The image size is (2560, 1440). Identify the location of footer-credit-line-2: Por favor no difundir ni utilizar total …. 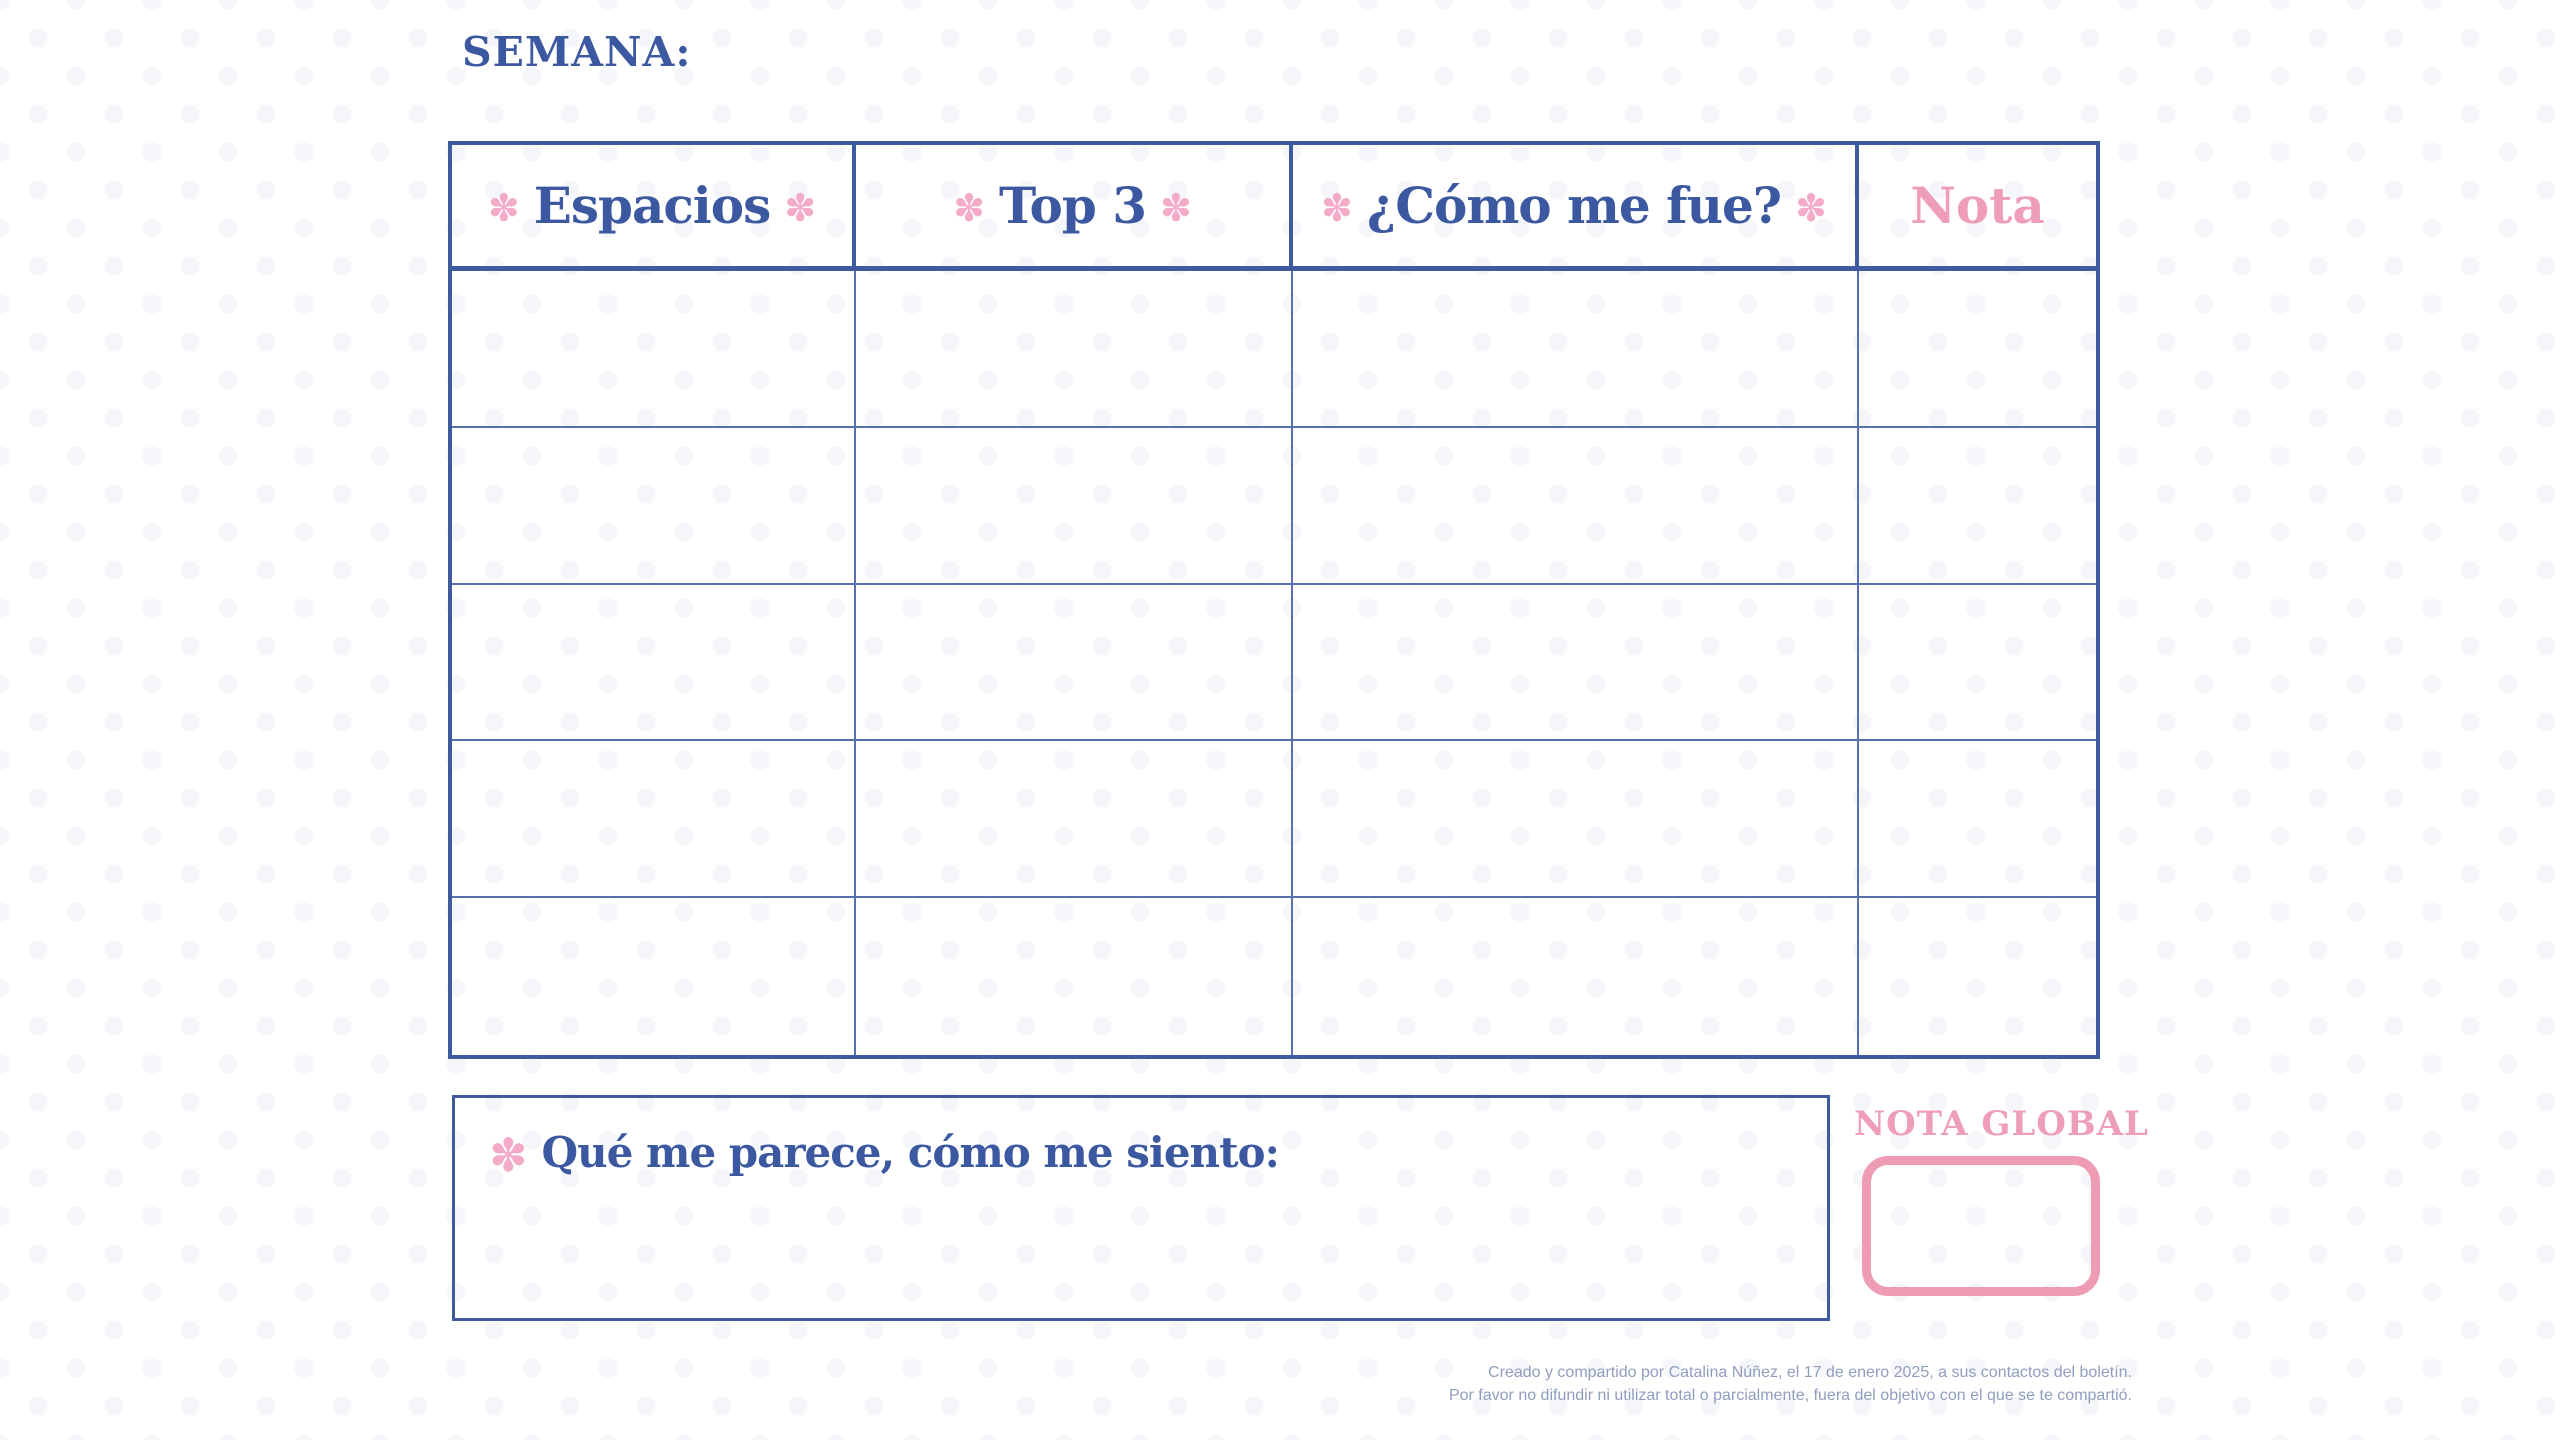
(1790, 1395).